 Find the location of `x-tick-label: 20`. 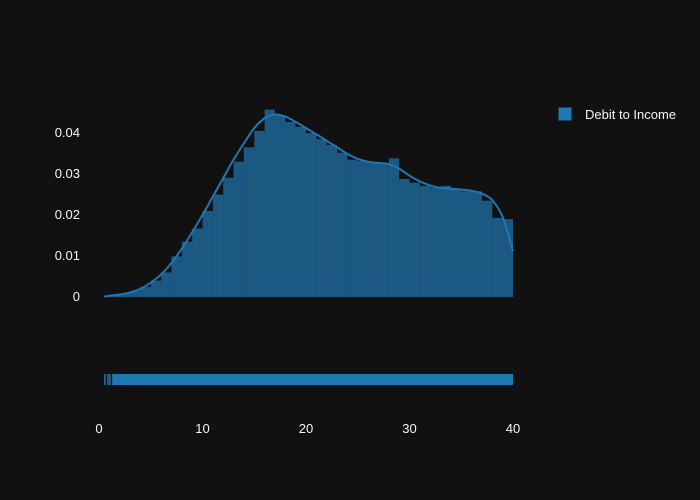

x-tick-label: 20 is located at coordinates (306, 428).